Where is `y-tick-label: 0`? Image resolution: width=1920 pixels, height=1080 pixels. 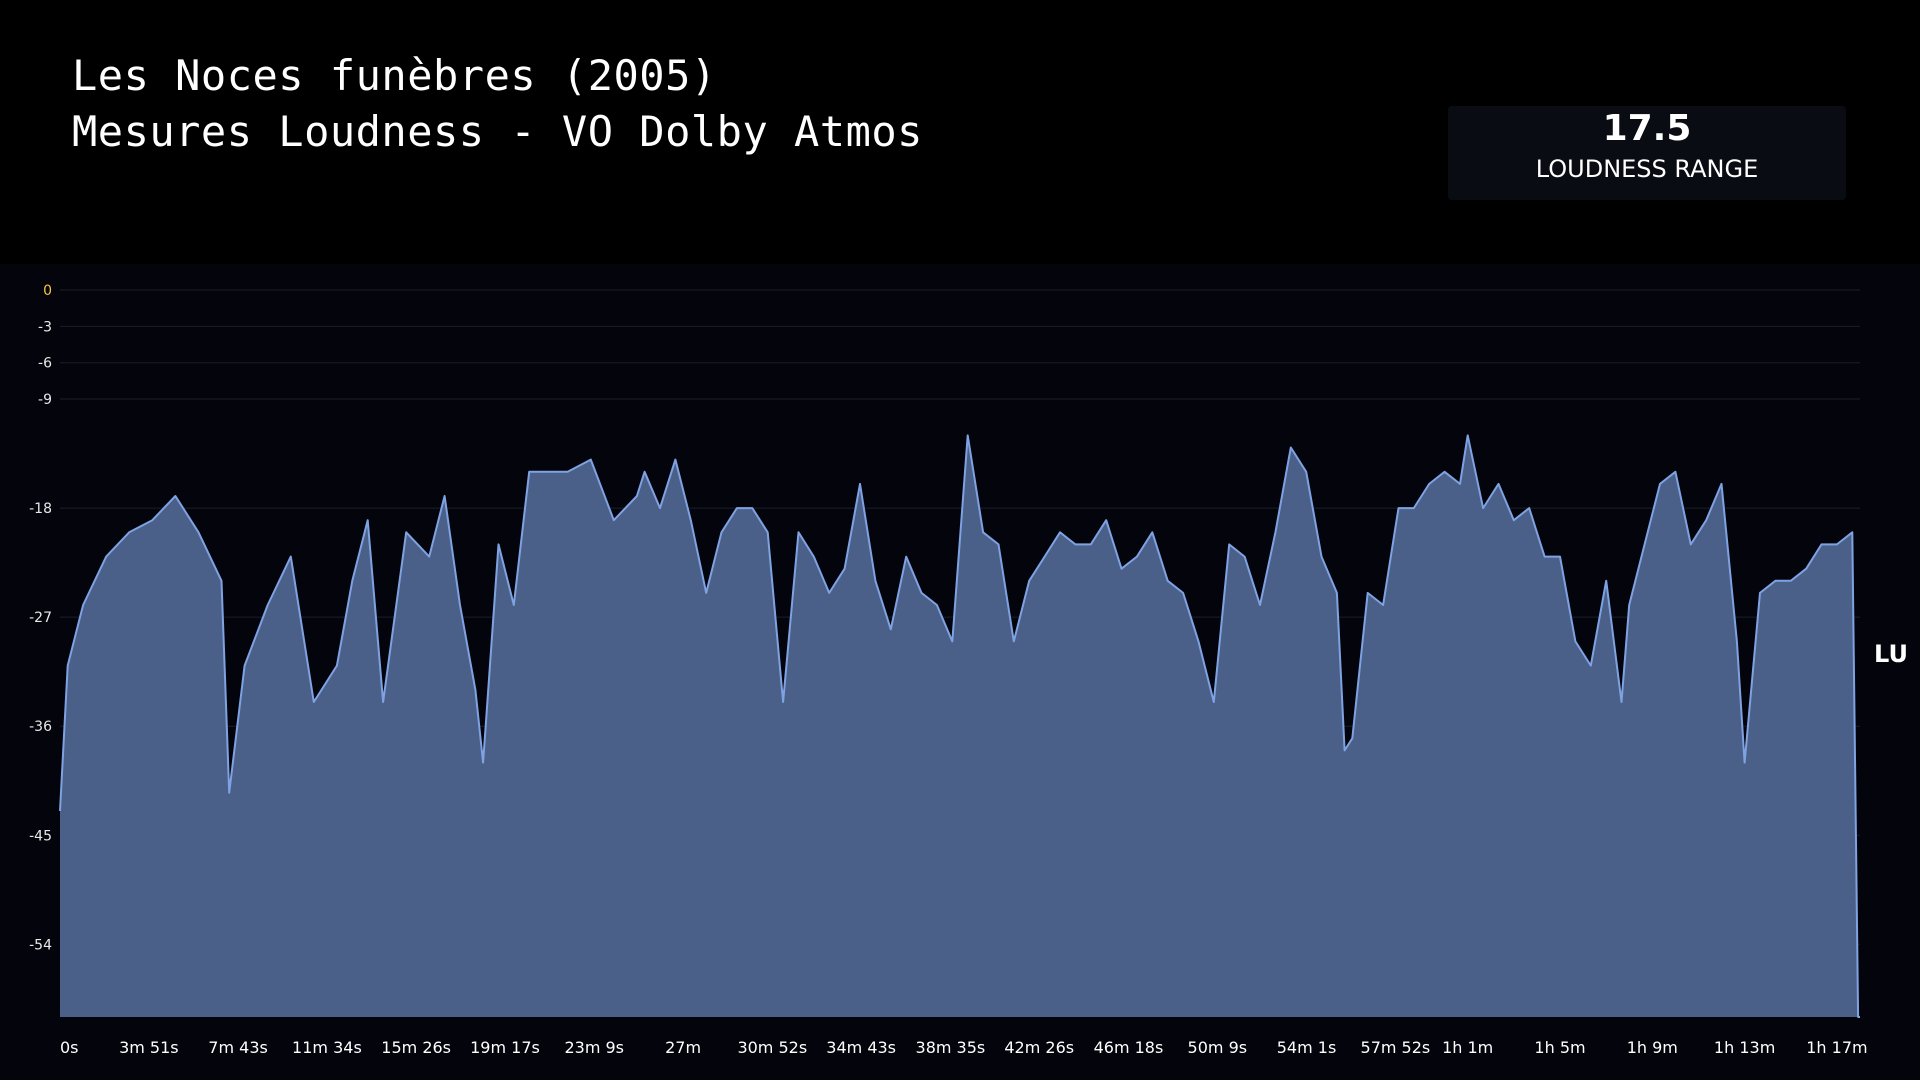 y-tick-label: 0 is located at coordinates (47, 291).